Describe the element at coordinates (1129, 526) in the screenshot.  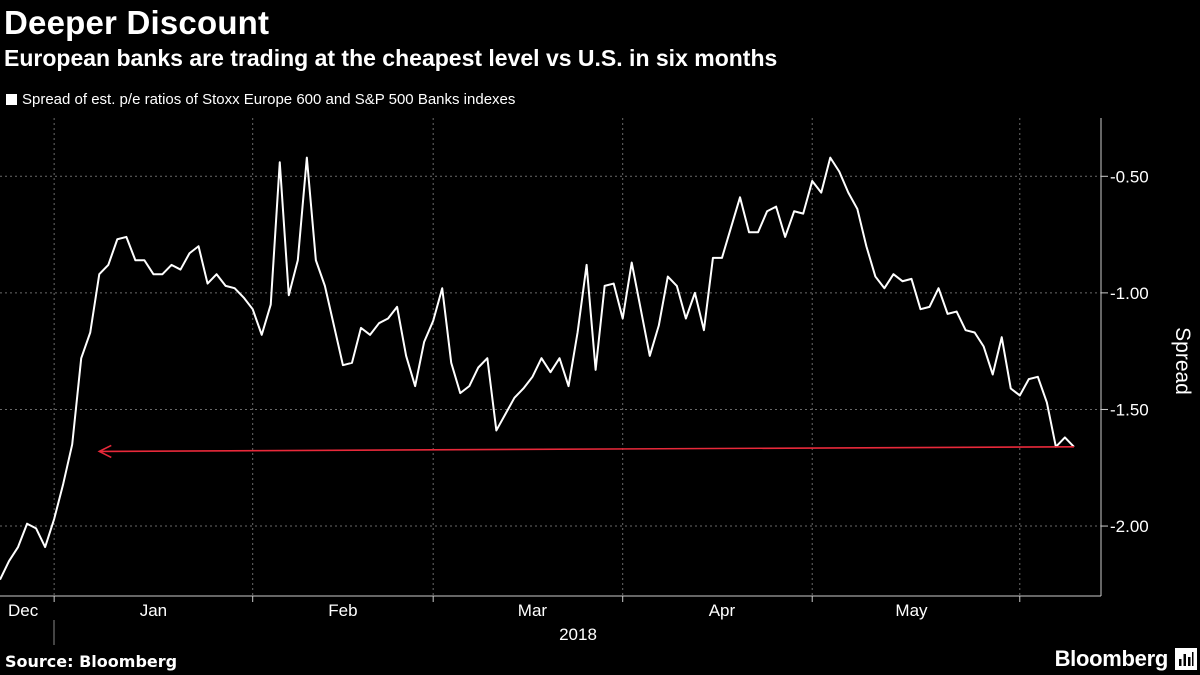
I see `y-tick-label: -2.00` at that location.